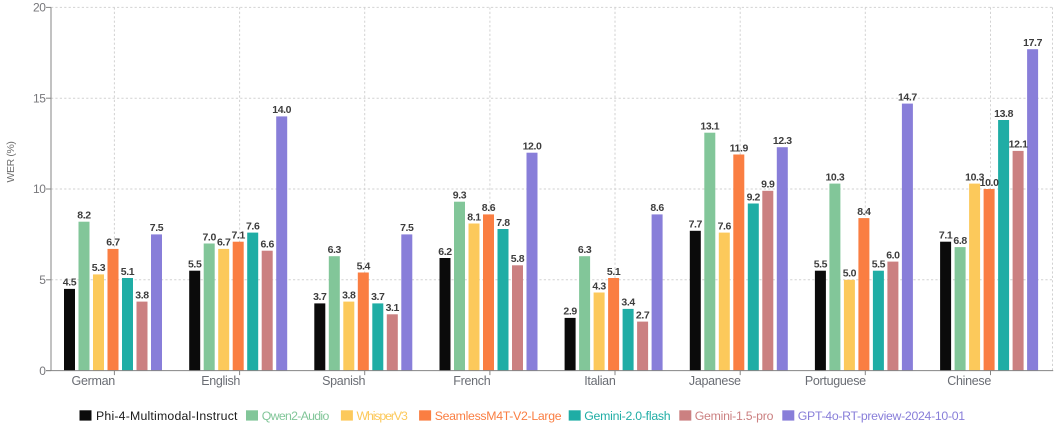 Image resolution: width=1063 pixels, height=431 pixels. Describe the element at coordinates (893, 255) in the screenshot. I see `svg-text: 6.0` at that location.